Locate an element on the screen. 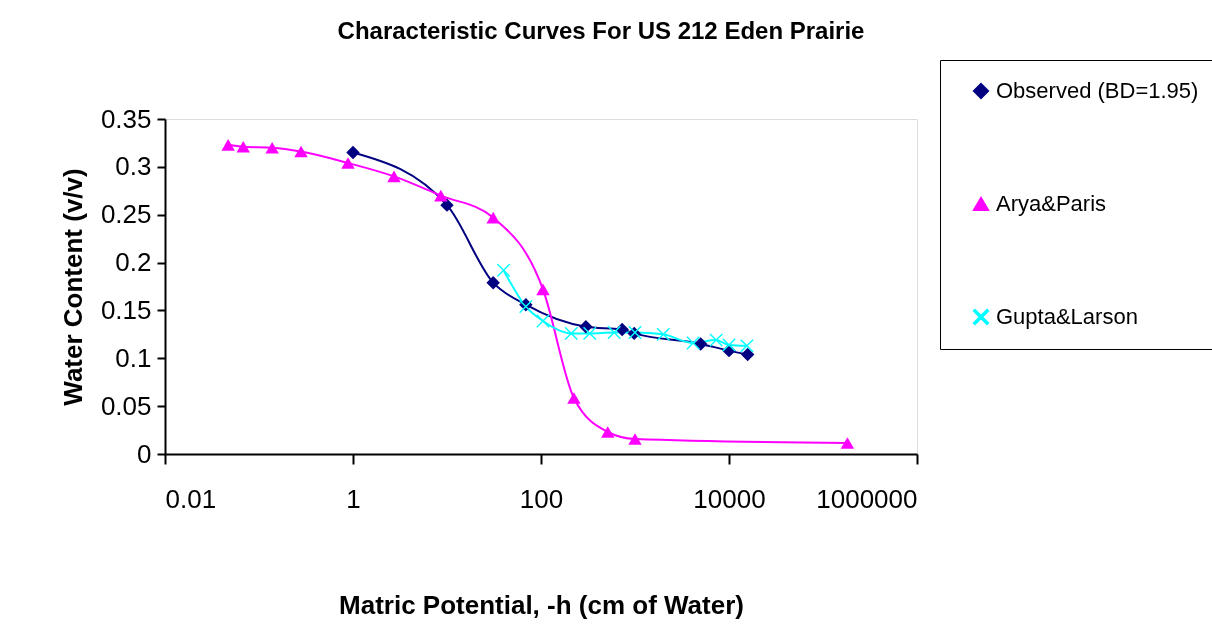  y-tick-label: 0.05 is located at coordinates (126, 405).